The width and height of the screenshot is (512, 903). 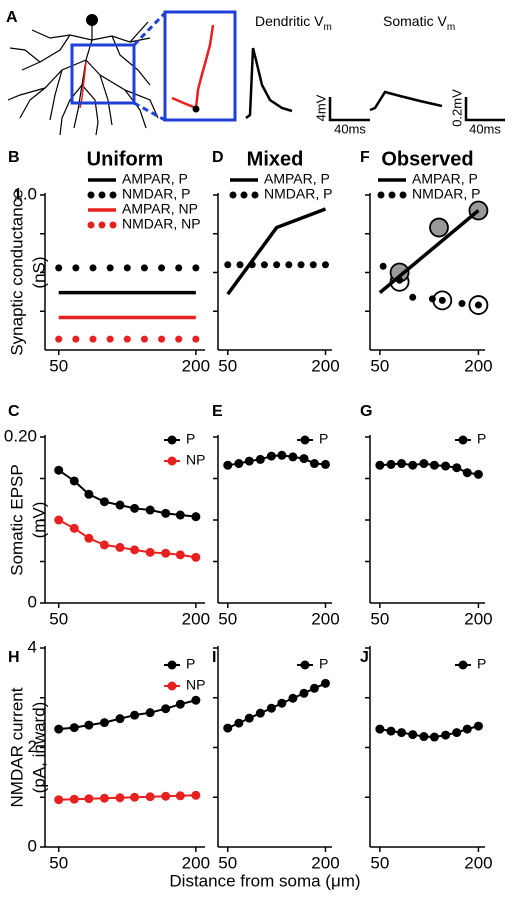 I want to click on trace-title: Somatic Vm, so click(x=419, y=23).